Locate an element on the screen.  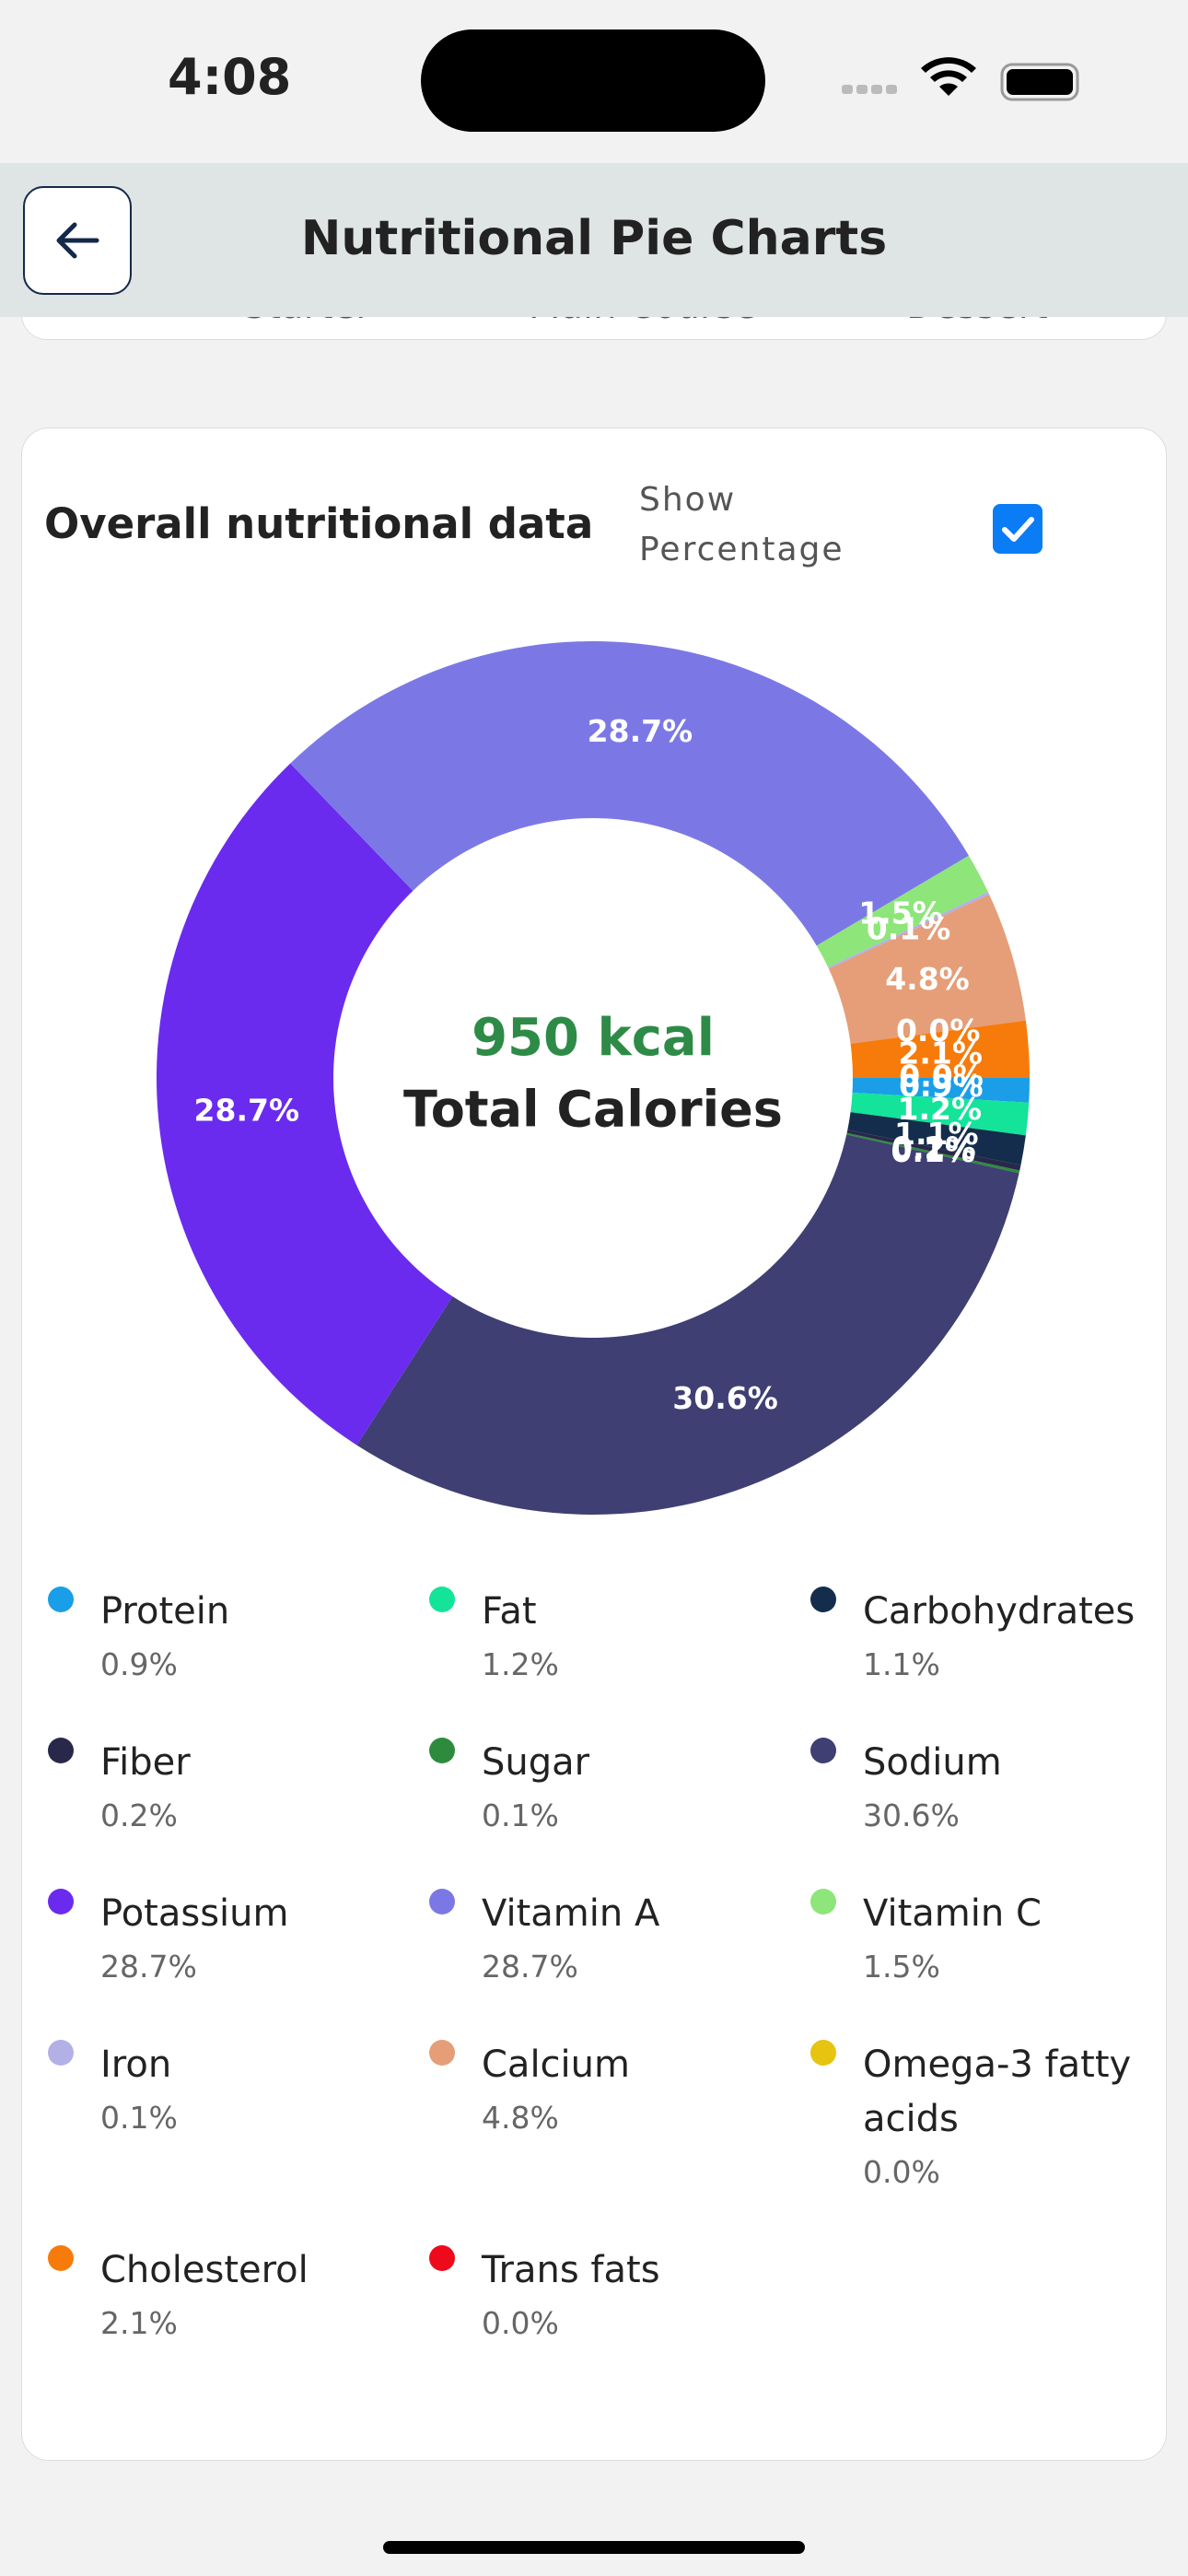
legend-name: Protein is located at coordinates (165, 1611).